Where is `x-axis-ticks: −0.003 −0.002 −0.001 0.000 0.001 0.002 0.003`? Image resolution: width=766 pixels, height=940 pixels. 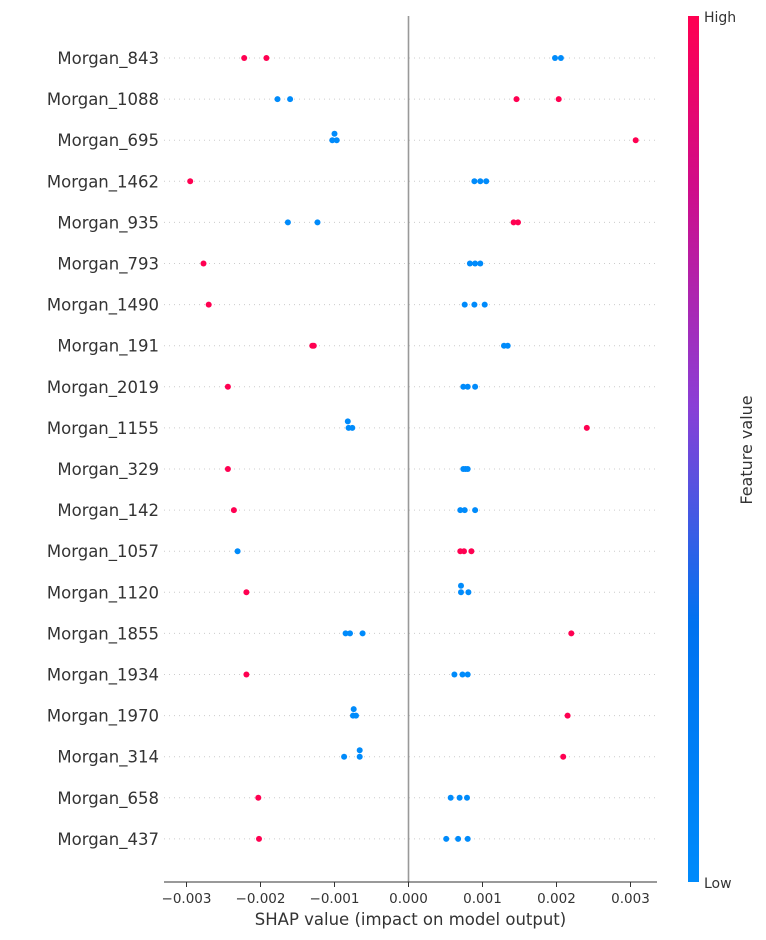 x-axis-ticks: −0.003 −0.002 −0.001 0.000 0.001 0.002 0.003 is located at coordinates (406, 894).